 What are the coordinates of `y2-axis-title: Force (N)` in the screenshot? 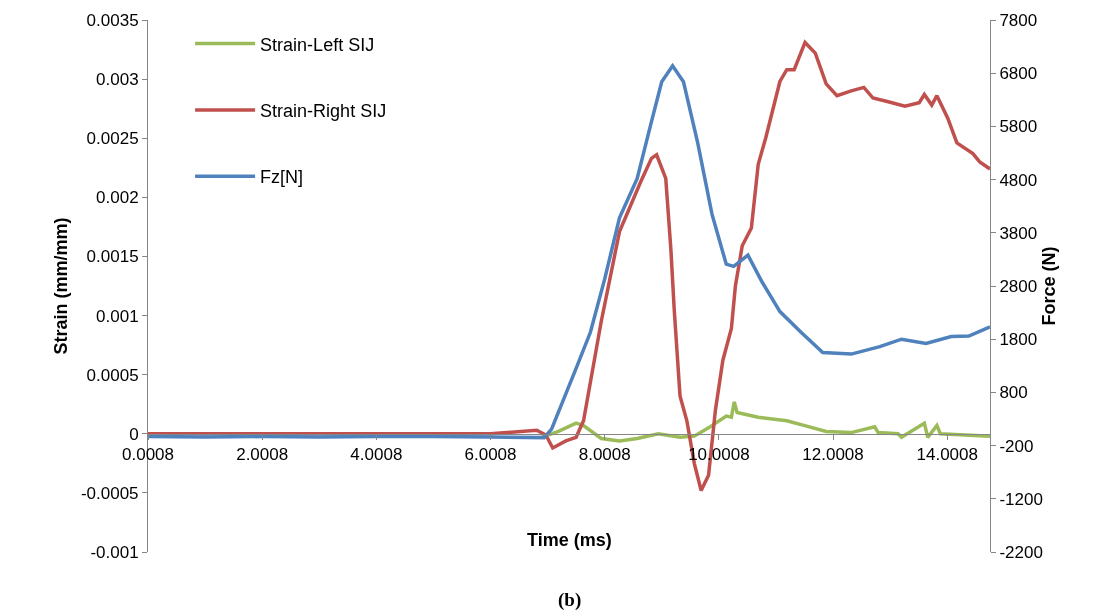 It's located at (1048, 286).